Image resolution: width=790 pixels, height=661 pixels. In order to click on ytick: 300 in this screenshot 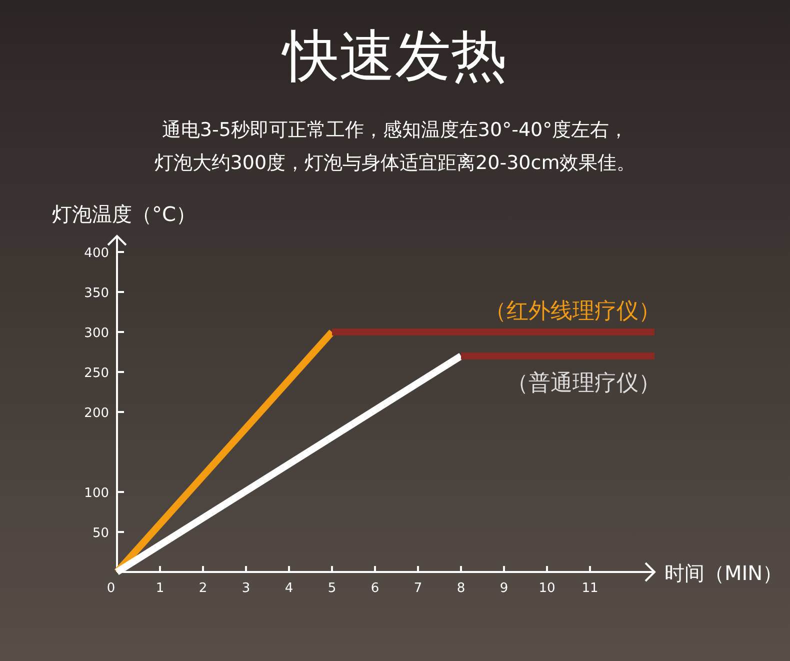, I will do `click(96, 333)`.